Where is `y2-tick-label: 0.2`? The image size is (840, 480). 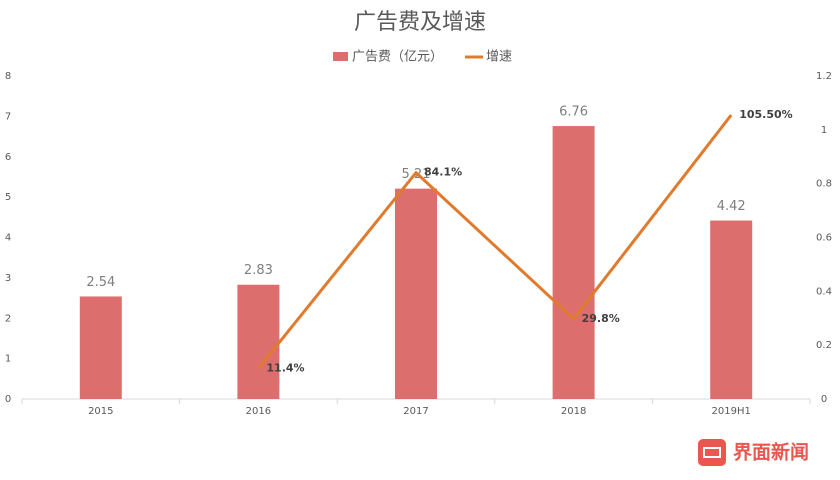 y2-tick-label: 0.2 is located at coordinates (824, 345).